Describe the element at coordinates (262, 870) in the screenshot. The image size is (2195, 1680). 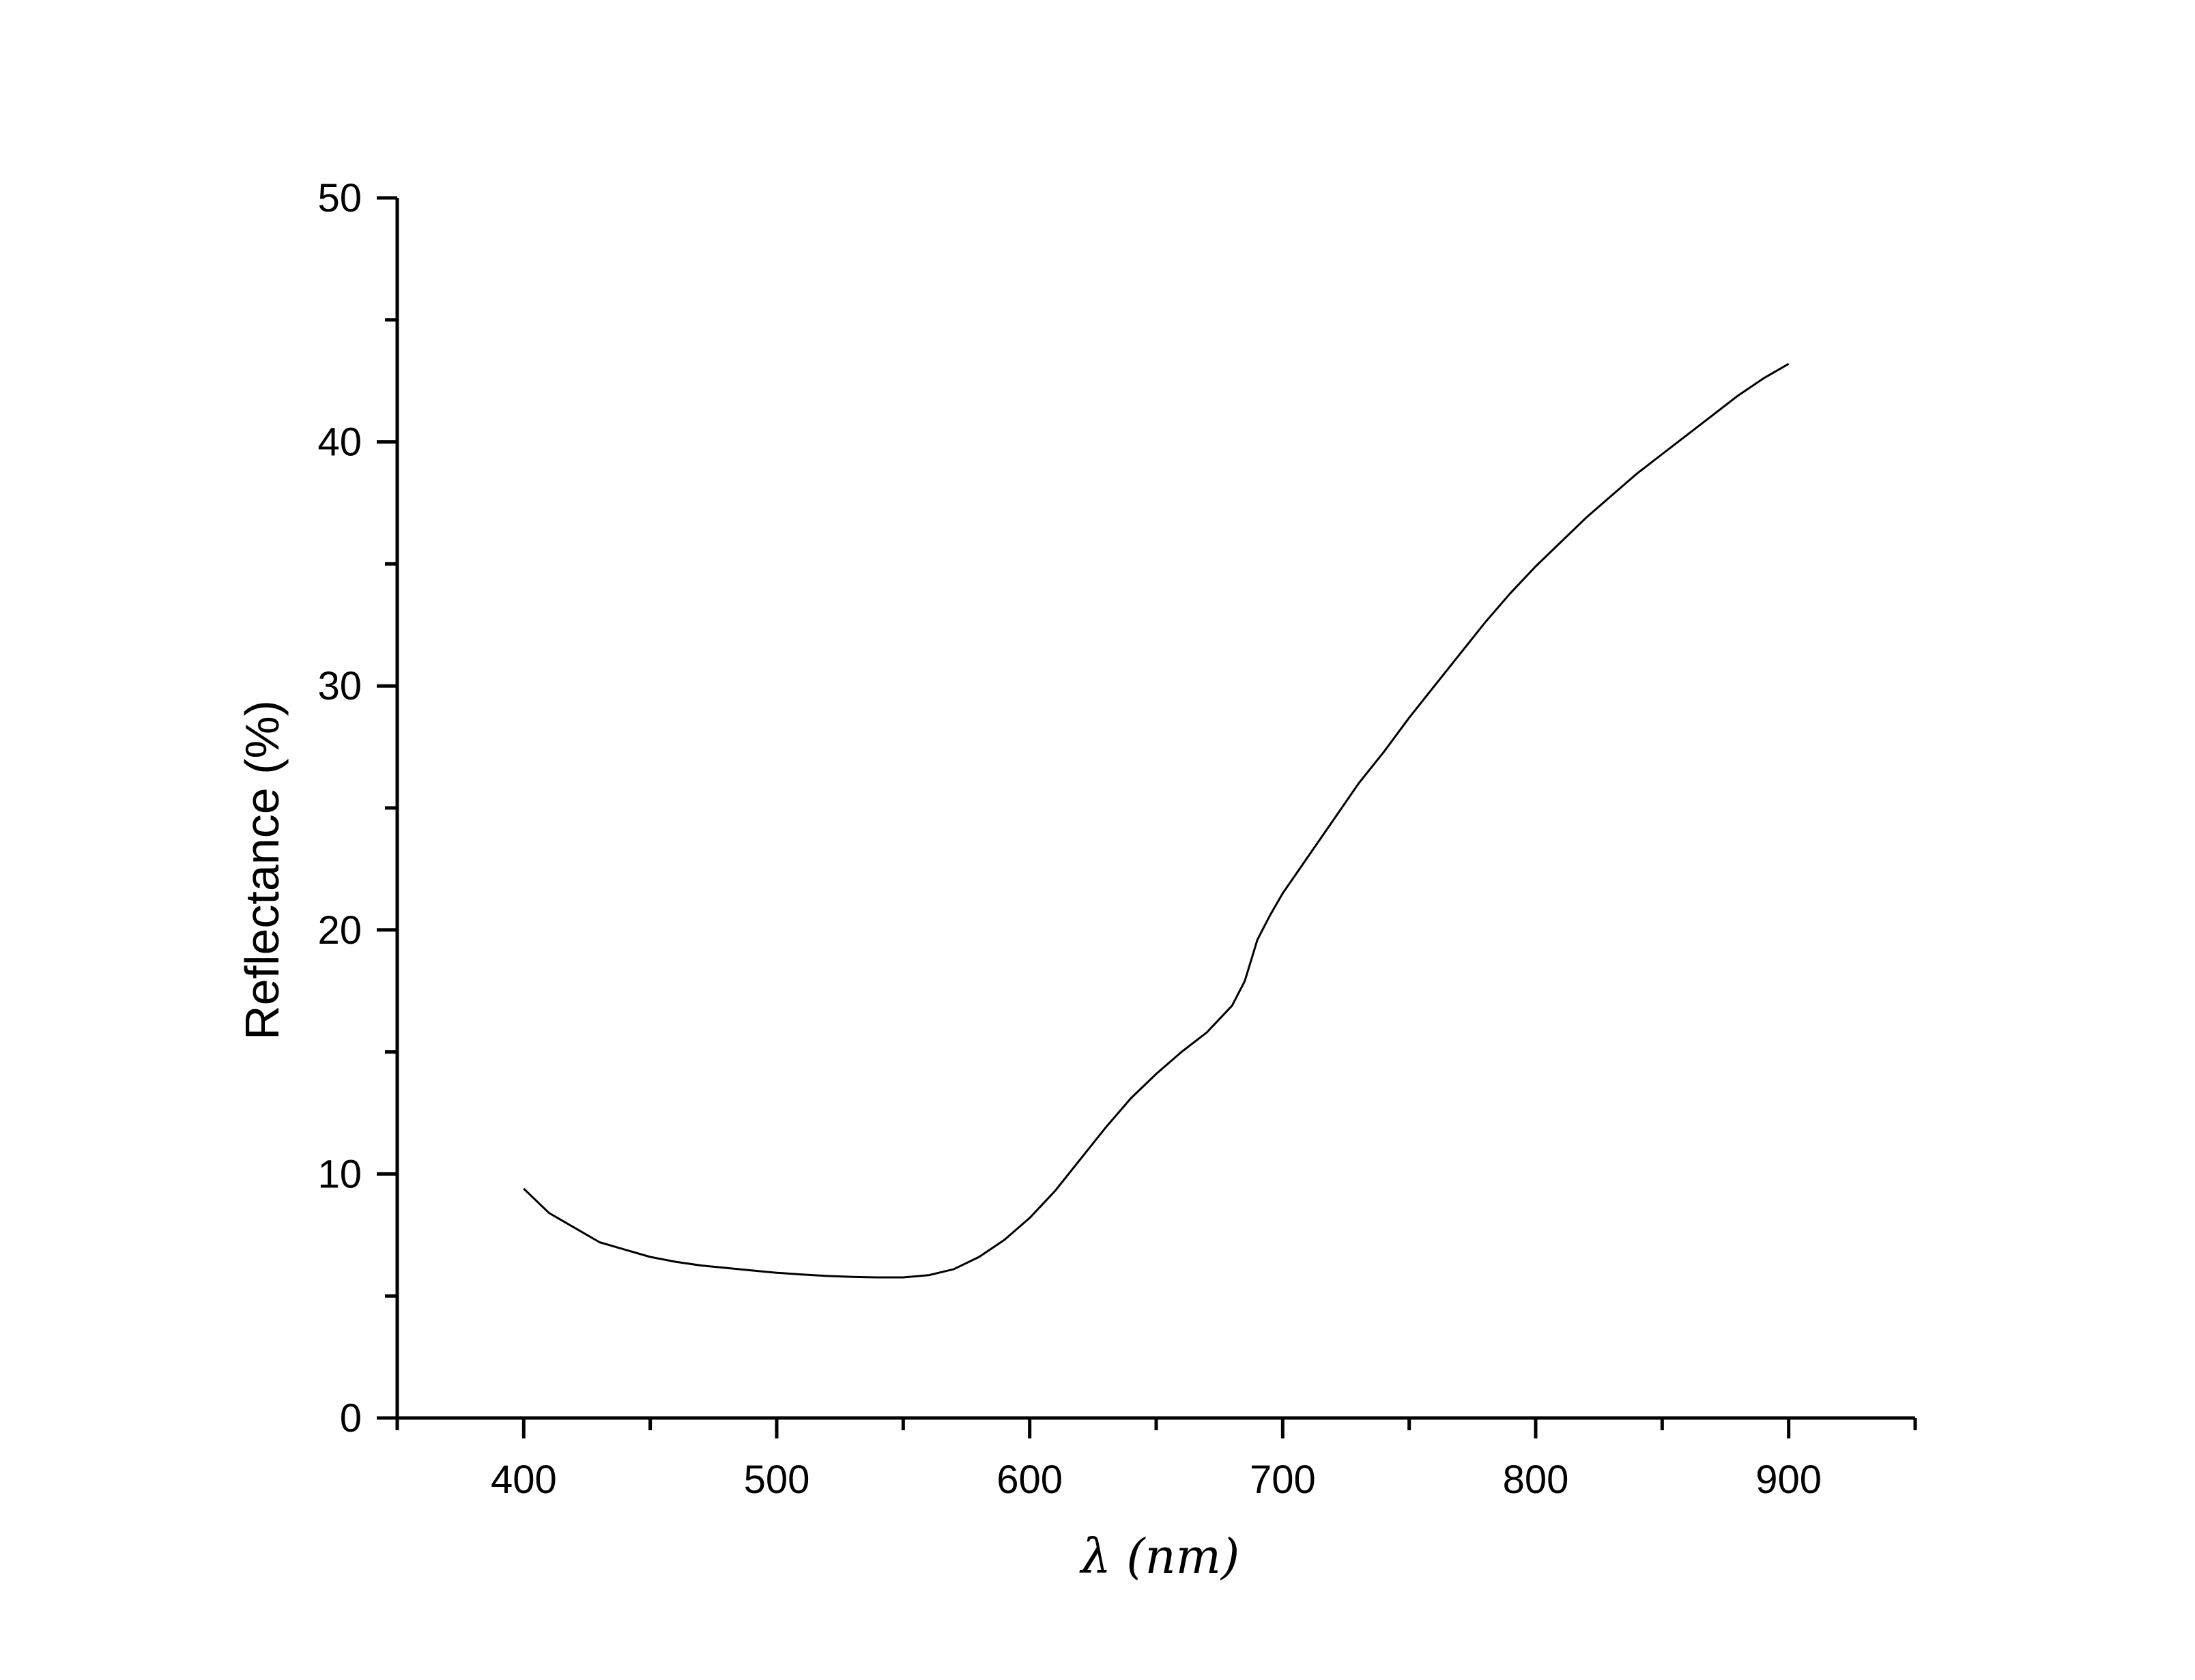
I see `y-axis-title: Reflectance (%)` at that location.